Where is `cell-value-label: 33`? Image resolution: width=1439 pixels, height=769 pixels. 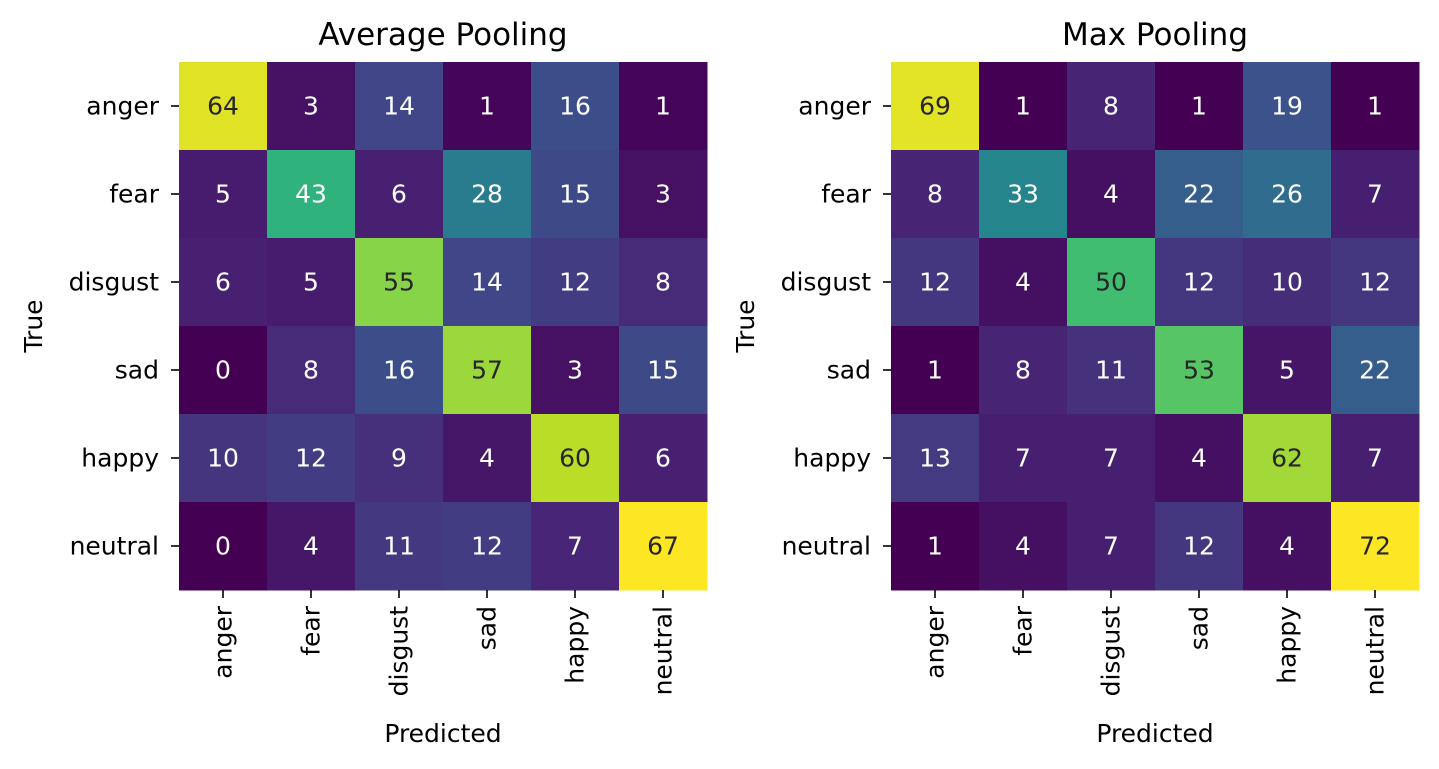 cell-value-label: 33 is located at coordinates (1023, 194).